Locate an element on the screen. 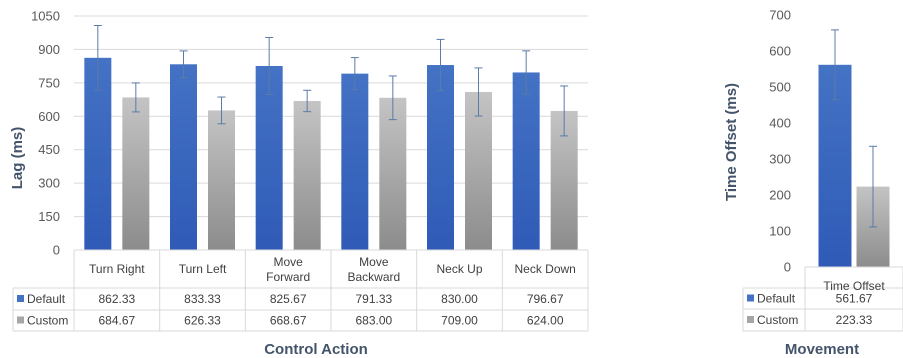  lag-y-axis-title: Lag (ms) is located at coordinates (17, 158).